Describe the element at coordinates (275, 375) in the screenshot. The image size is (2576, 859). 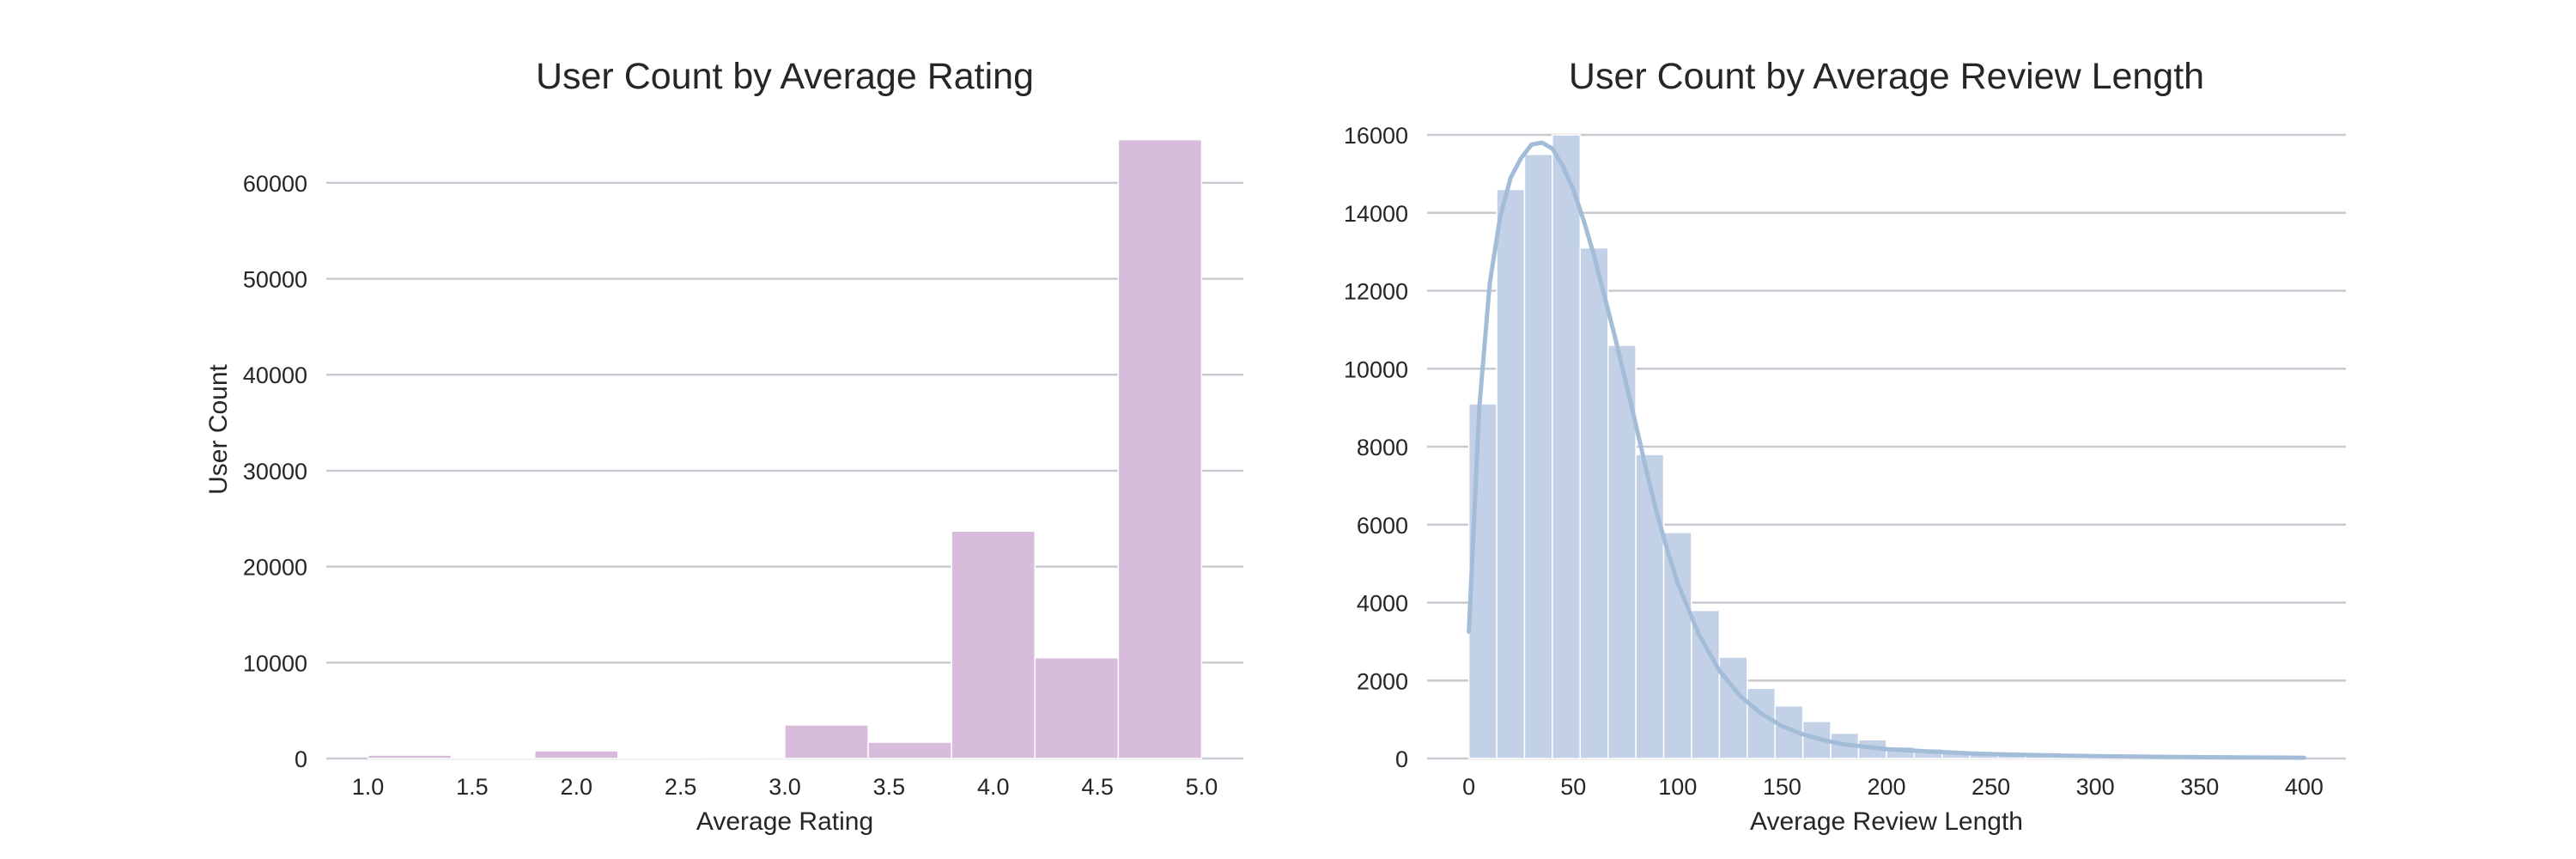
I see `y-tick-label: 40000` at that location.